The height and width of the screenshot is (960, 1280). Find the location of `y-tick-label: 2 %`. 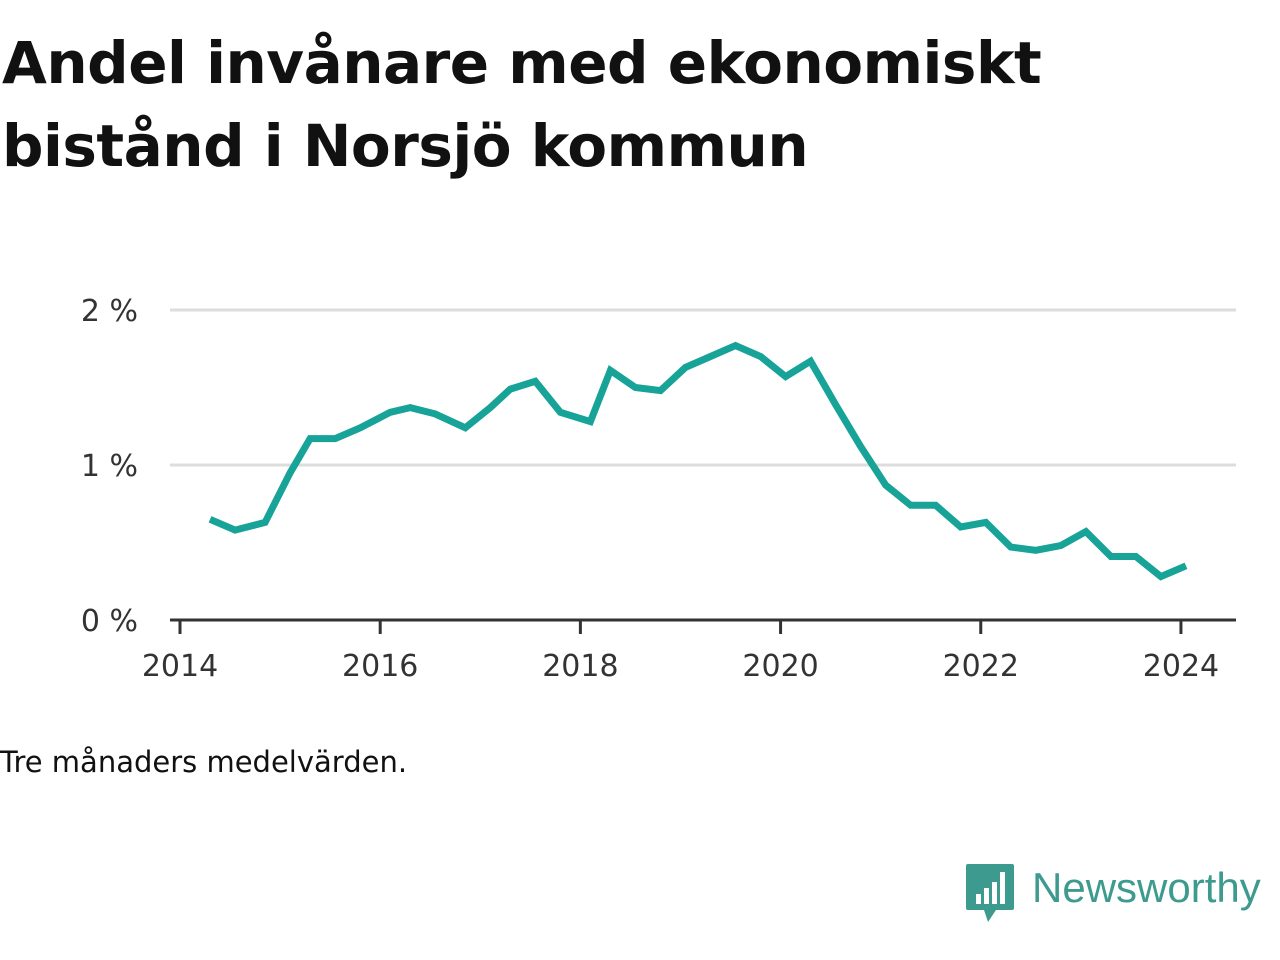

y-tick-label: 2 % is located at coordinates (109, 311).